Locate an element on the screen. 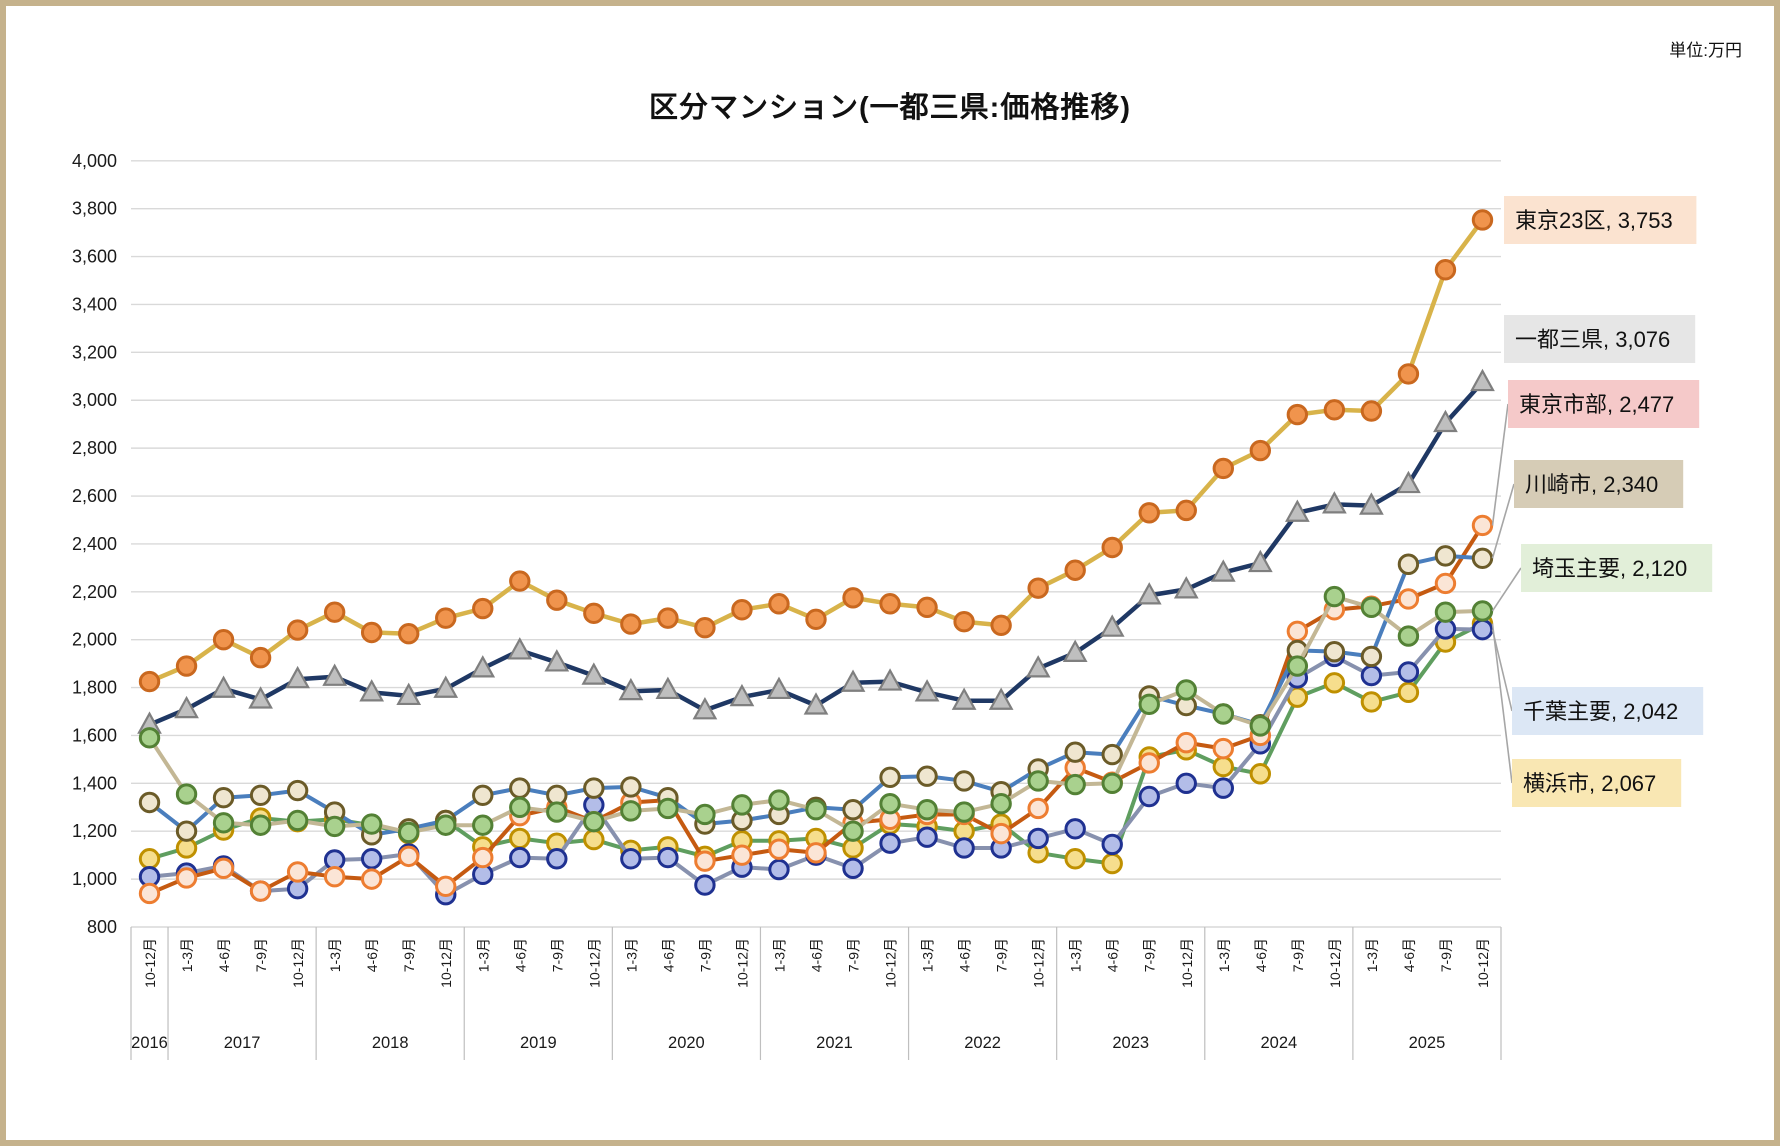 The image size is (1780, 1146). x-axis-year-label: 2021 is located at coordinates (834, 1043).